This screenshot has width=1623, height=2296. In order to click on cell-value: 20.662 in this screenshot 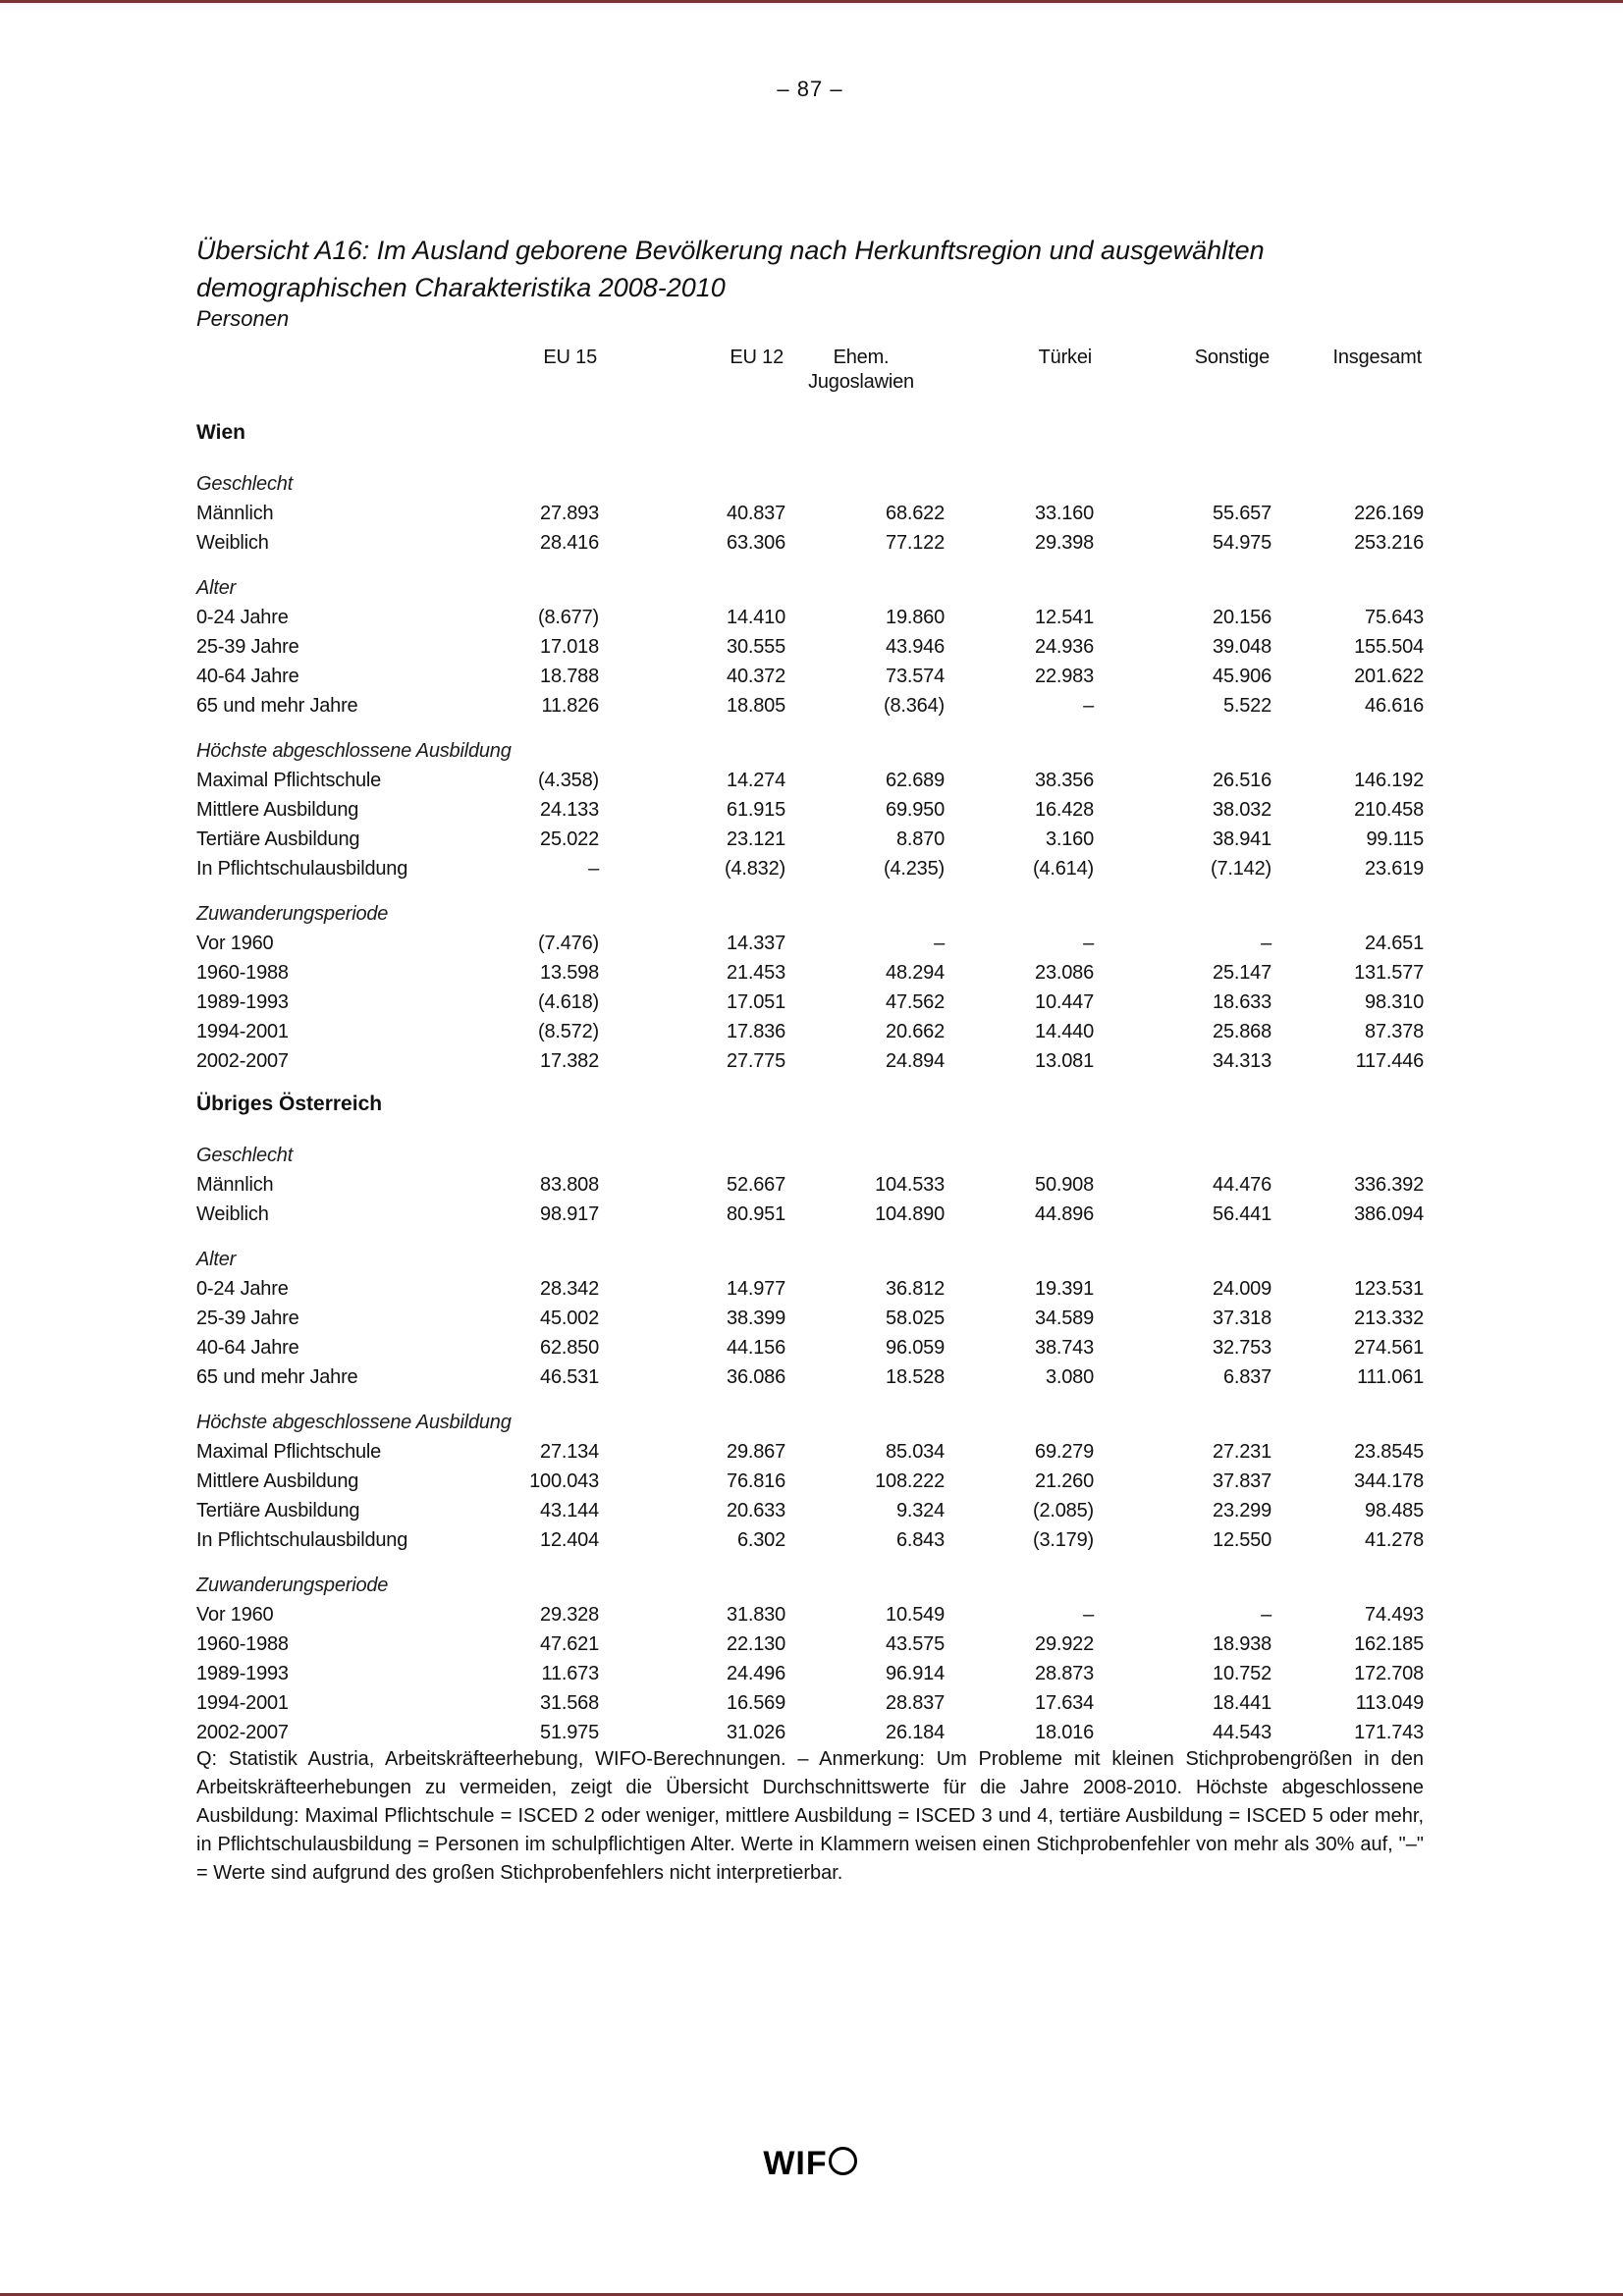, I will do `click(915, 1032)`.